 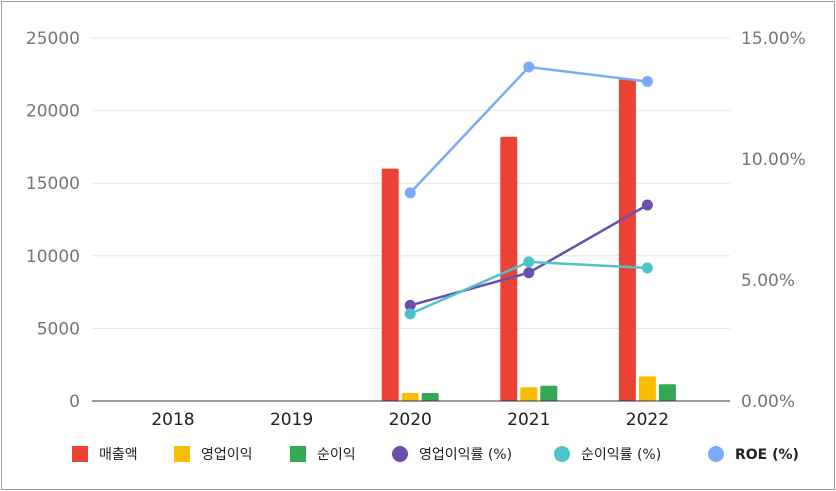 What do you see at coordinates (528, 129) in the screenshot?
I see `line-ROE (%)` at bounding box center [528, 129].